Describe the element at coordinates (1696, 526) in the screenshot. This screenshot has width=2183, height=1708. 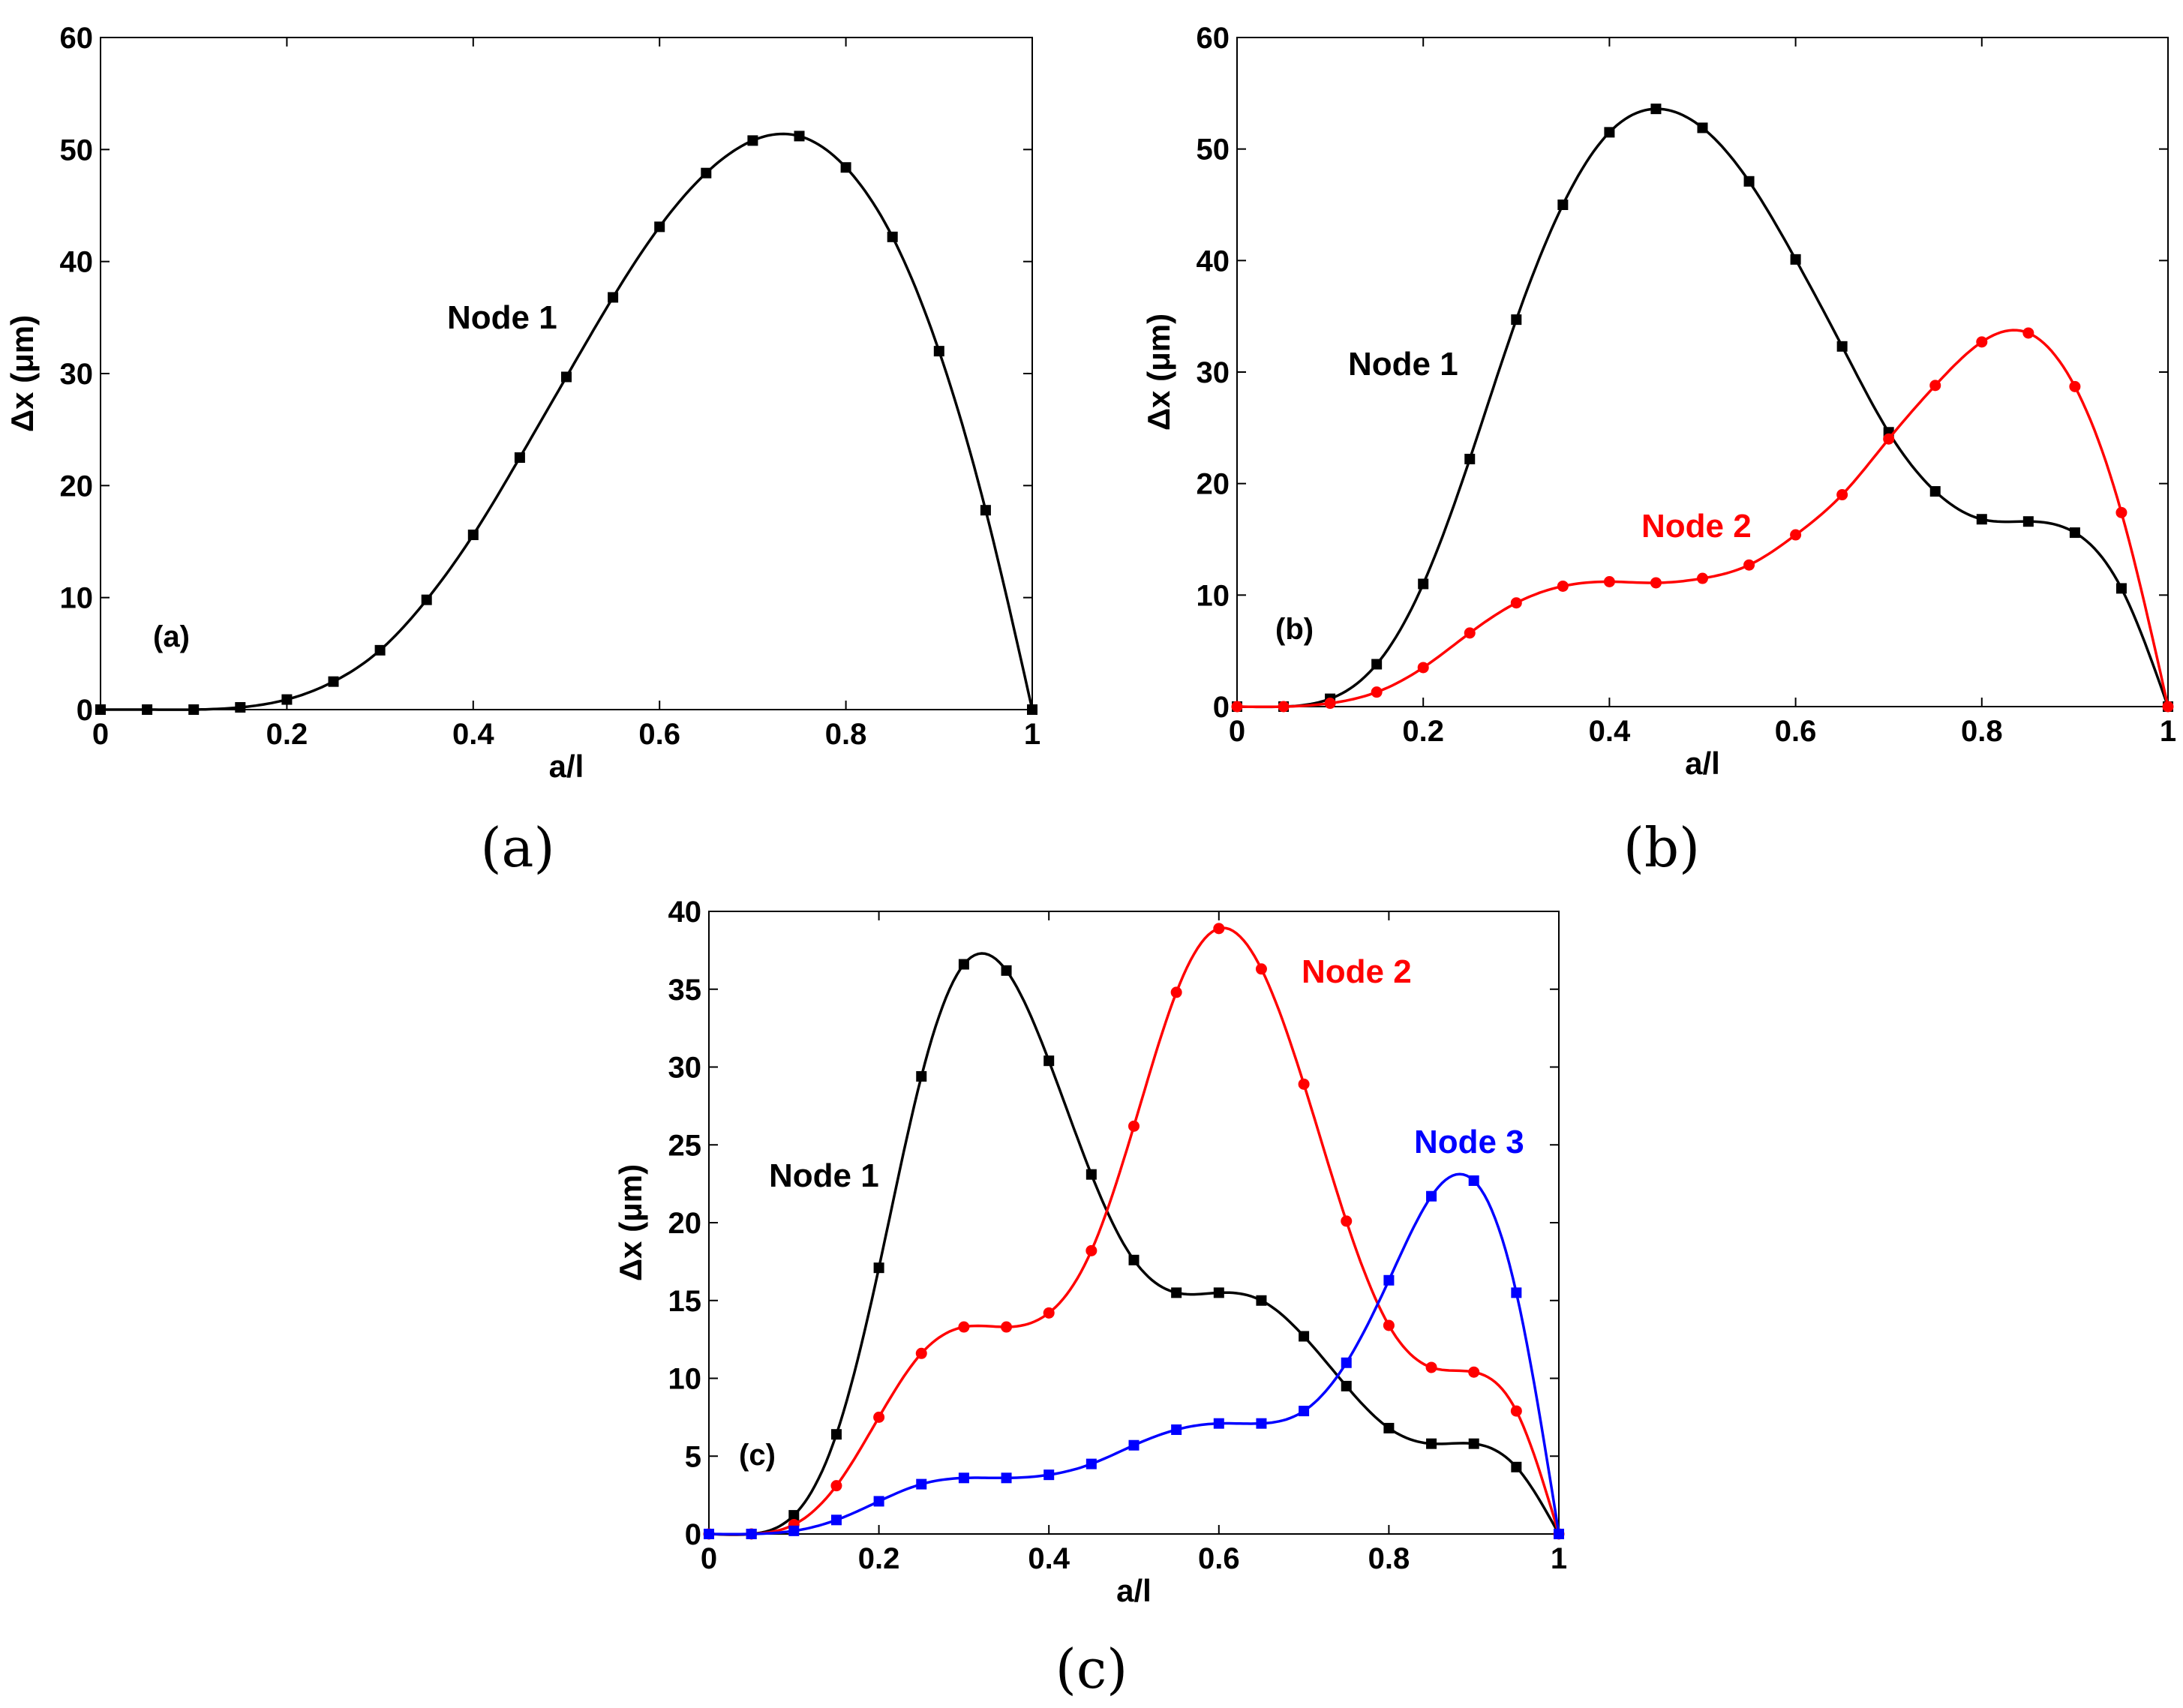
I see `annotation-b-node-2: Node 2` at that location.